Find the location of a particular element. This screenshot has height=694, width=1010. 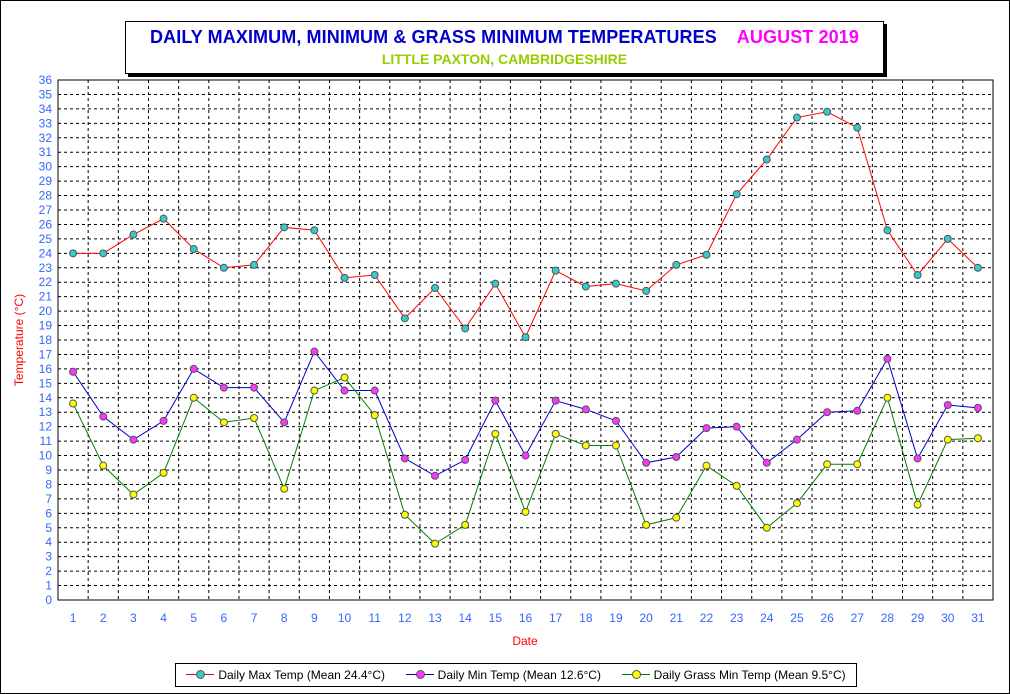

x-tick-label: 29 is located at coordinates (918, 618).